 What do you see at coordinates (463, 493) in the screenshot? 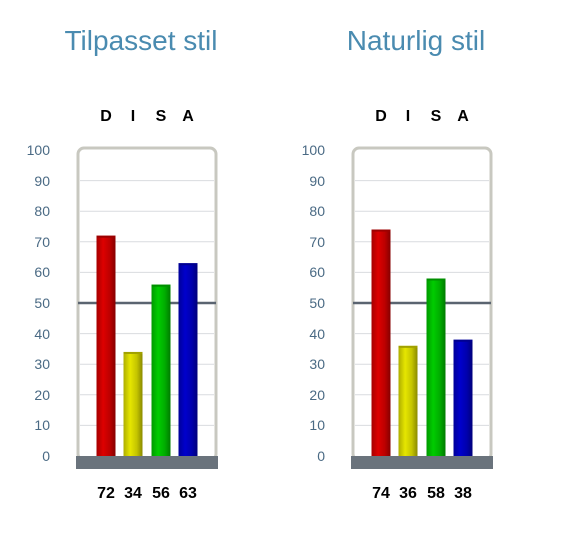
I see `value-label-a: 38` at bounding box center [463, 493].